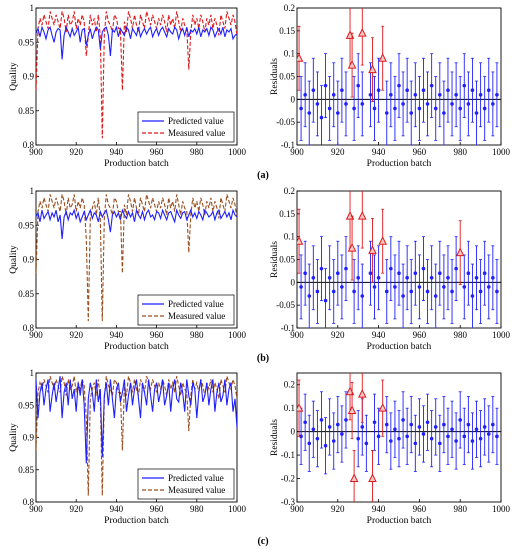  Describe the element at coordinates (29, 328) in the screenshot. I see `y-tick-label: 0.8` at that location.